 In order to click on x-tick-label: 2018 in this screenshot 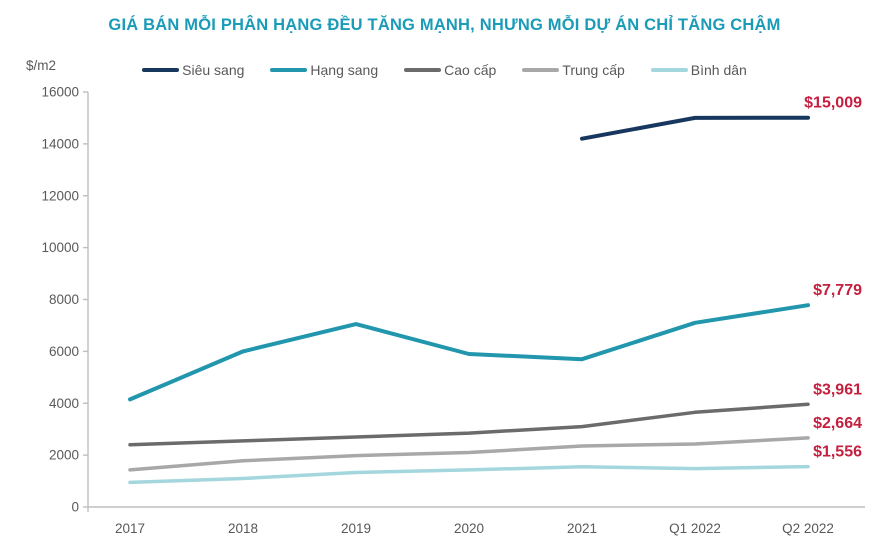, I will do `click(243, 528)`.